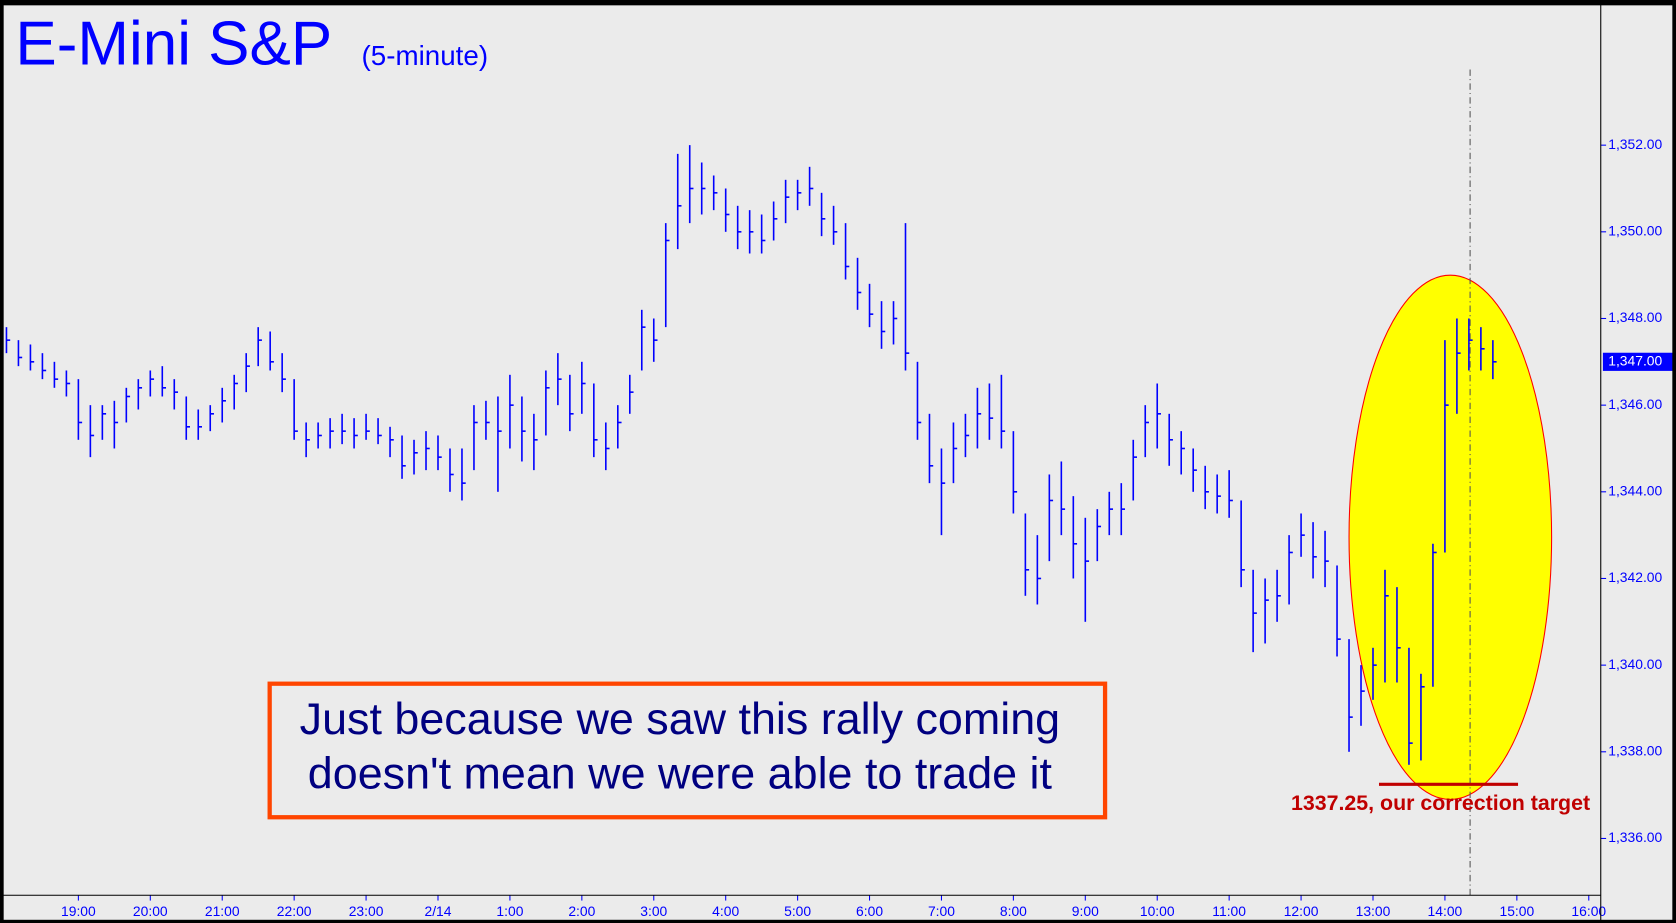 Image resolution: width=1676 pixels, height=923 pixels. I want to click on x-tick-label: 23:00, so click(366, 911).